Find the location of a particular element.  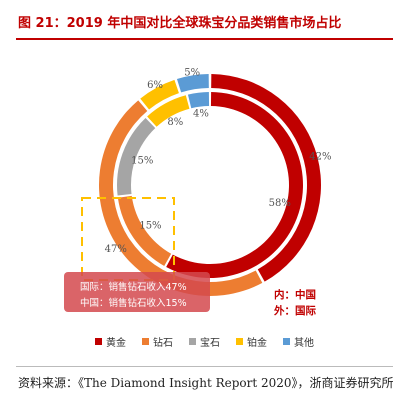

inner-label-diamond: 15% is located at coordinates (150, 225).